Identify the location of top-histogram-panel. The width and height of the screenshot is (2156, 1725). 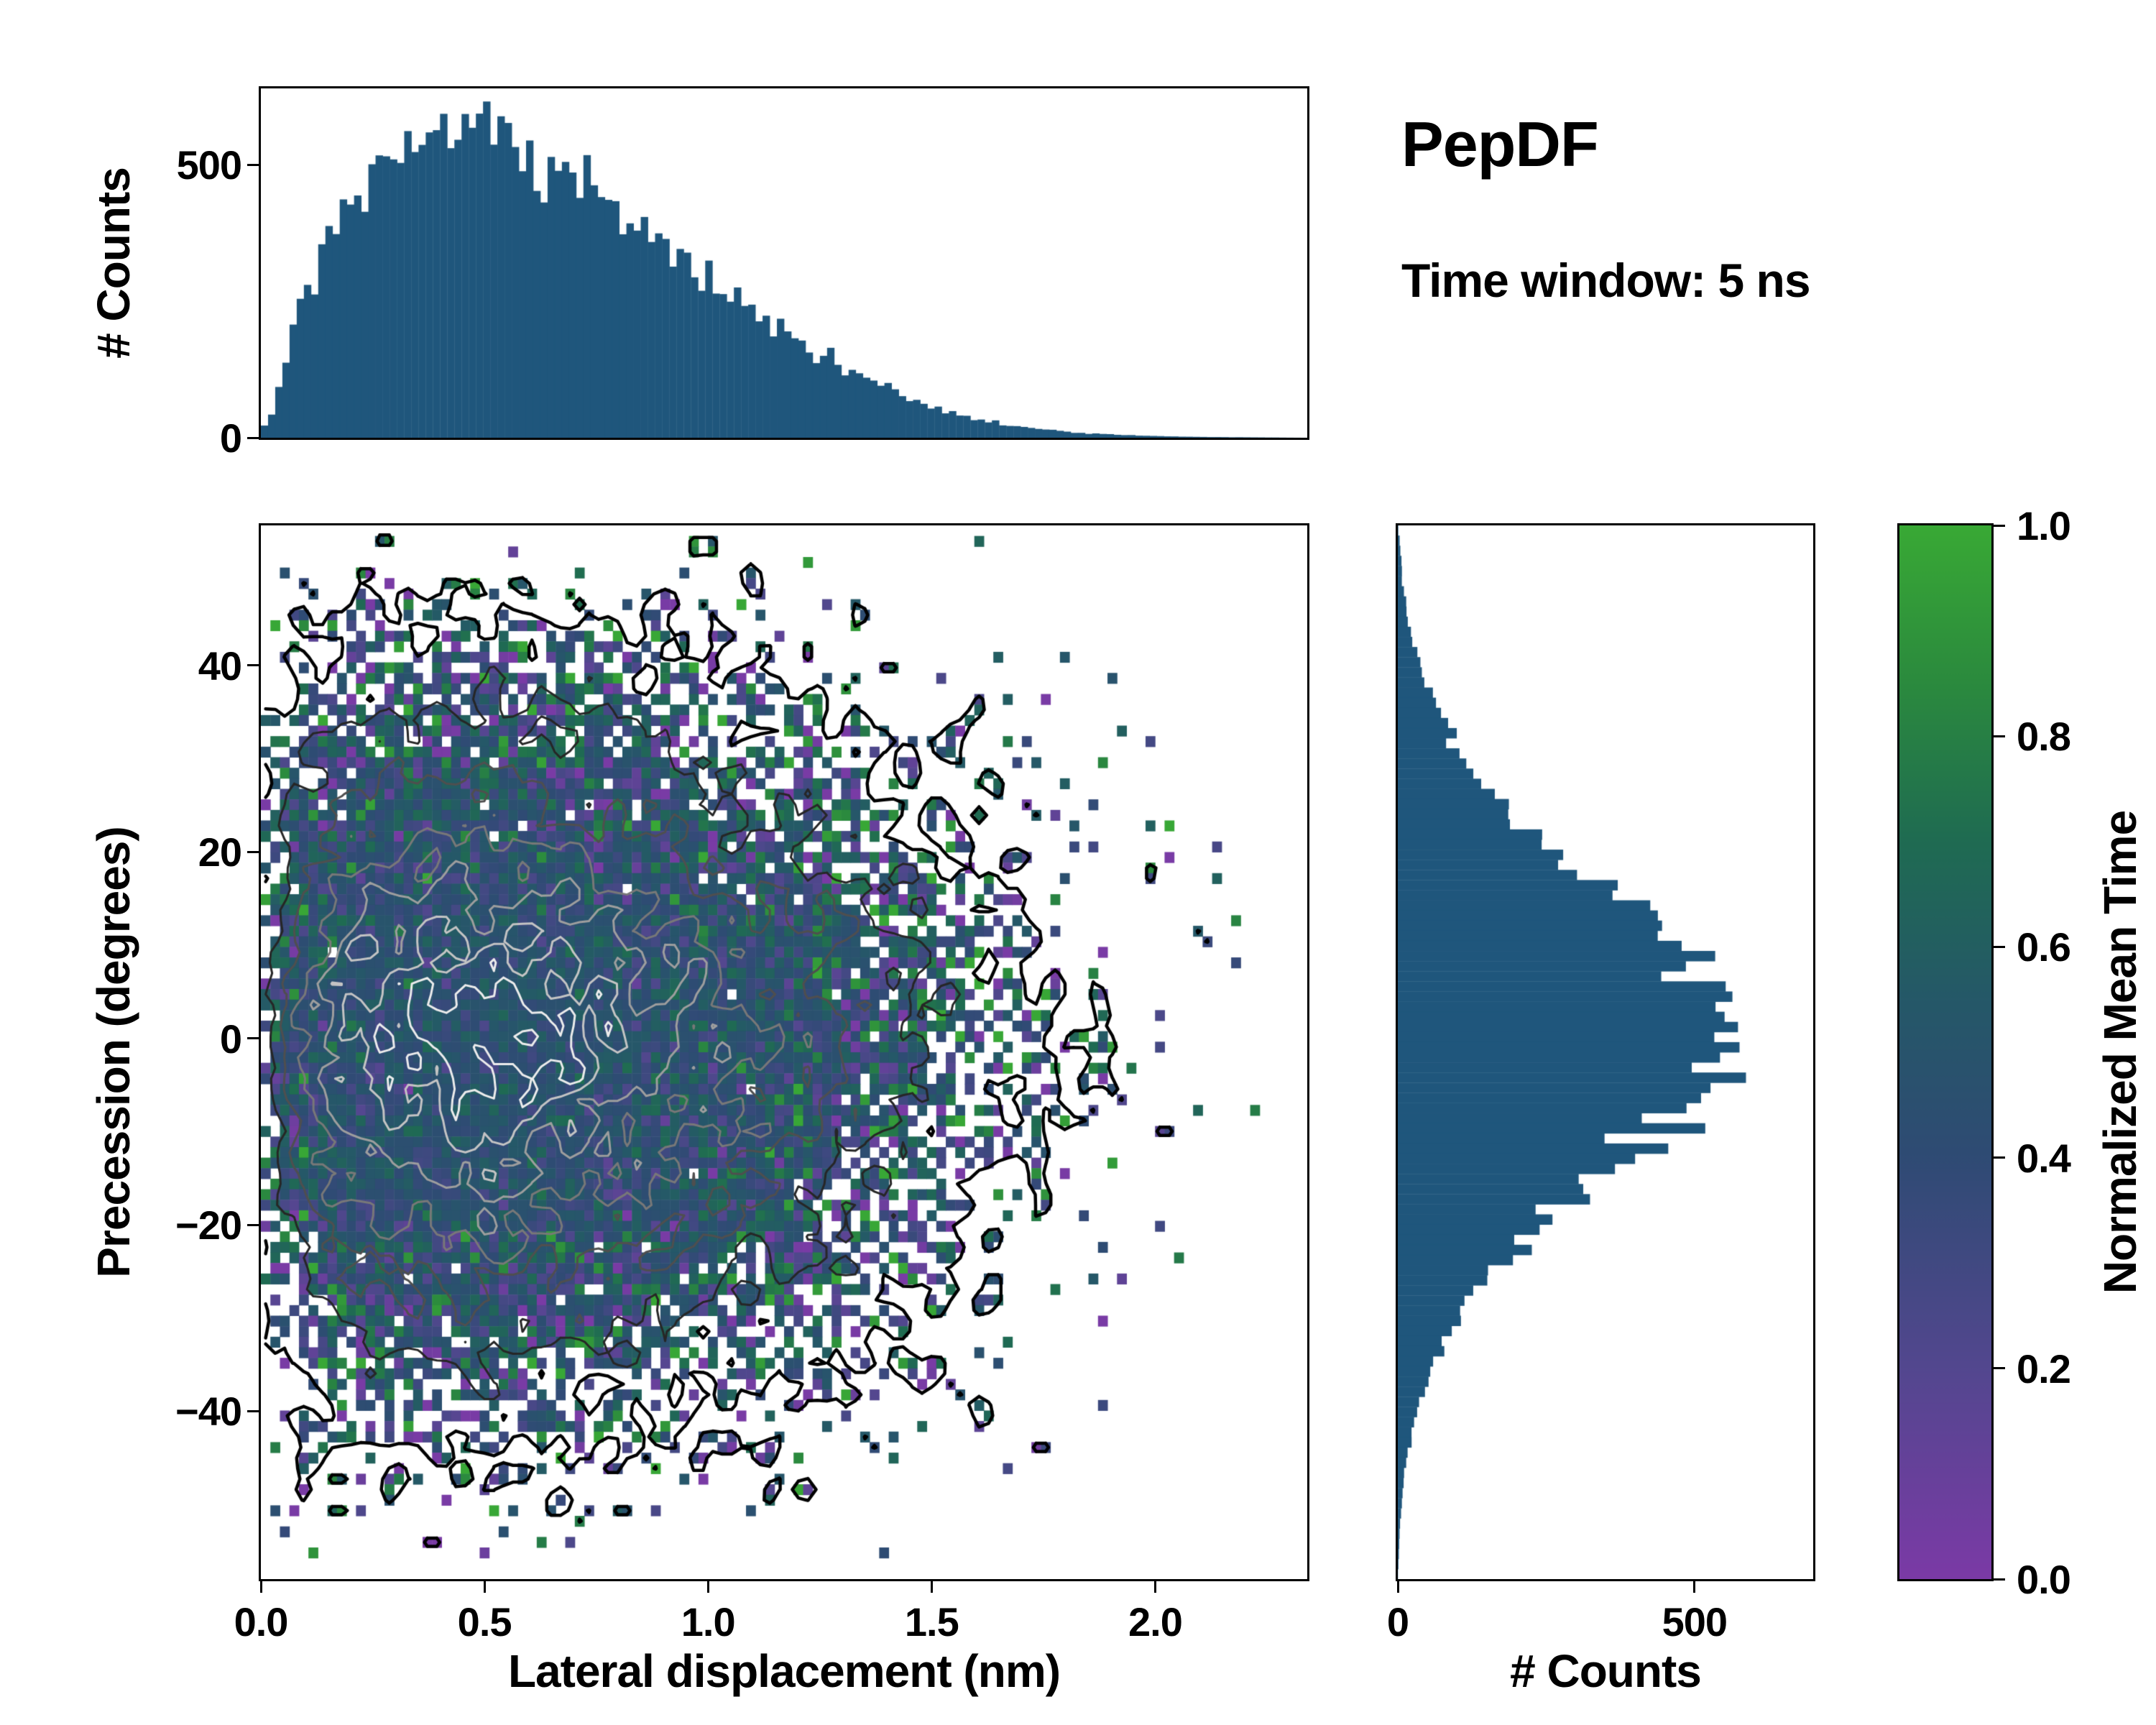
(784, 263).